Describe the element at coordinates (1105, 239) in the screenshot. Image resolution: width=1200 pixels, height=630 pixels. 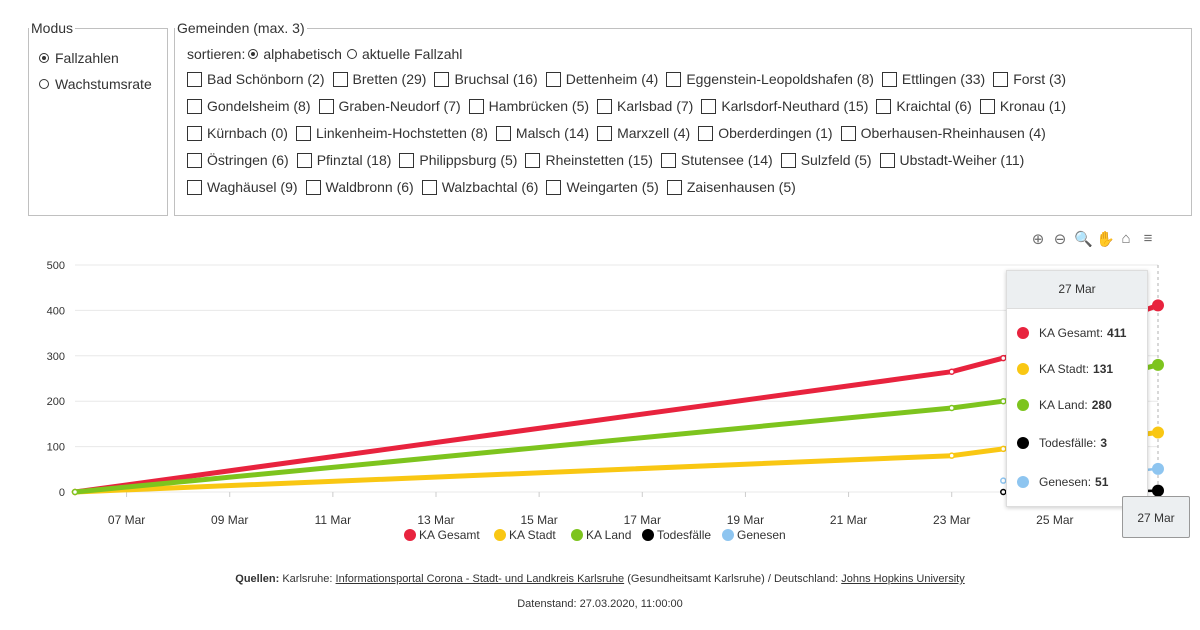
I see `pan-icon: ✋` at that location.